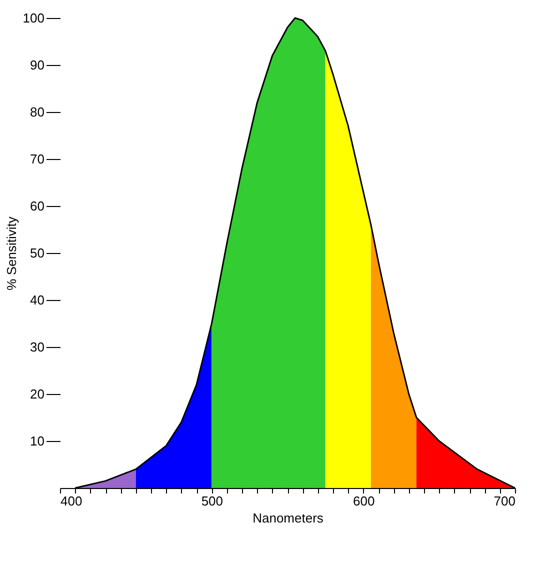 This screenshot has height=562, width=542. Describe the element at coordinates (33, 18) in the screenshot. I see `y-tick-label: 100` at that location.